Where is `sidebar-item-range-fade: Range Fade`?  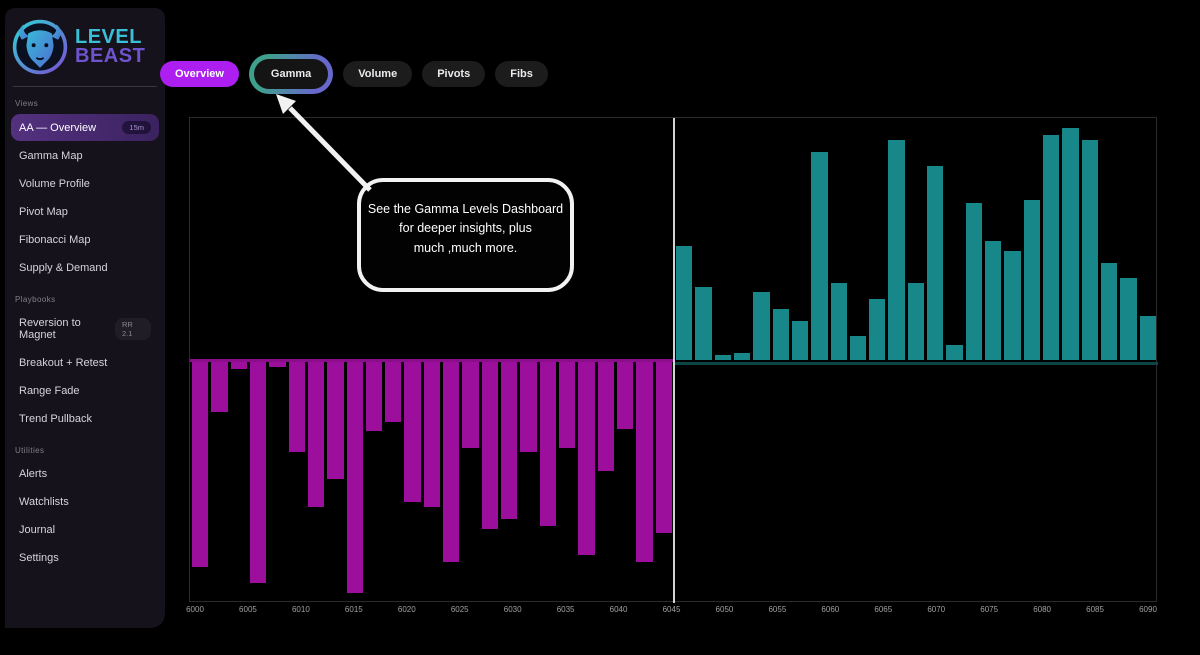
sidebar-item-range-fade: Range Fade is located at coordinates (85, 391).